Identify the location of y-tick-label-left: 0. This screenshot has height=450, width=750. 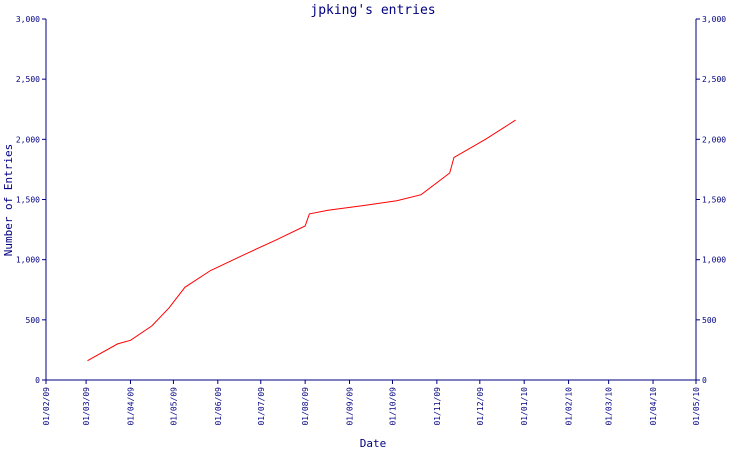
(37, 380).